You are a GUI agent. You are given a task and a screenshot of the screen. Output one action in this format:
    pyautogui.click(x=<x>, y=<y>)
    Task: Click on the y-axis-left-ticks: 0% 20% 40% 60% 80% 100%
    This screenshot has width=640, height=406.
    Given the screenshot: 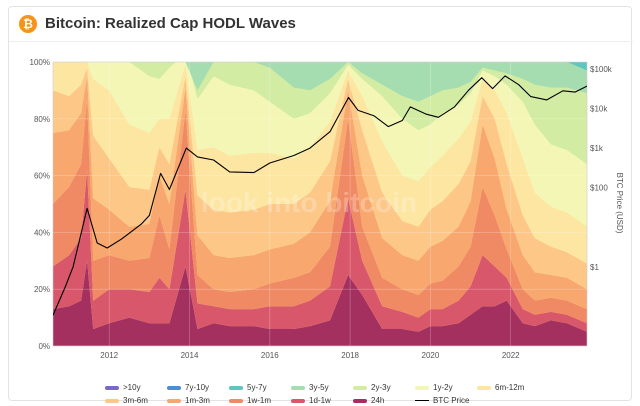 What is the action you would take?
    pyautogui.click(x=40, y=204)
    